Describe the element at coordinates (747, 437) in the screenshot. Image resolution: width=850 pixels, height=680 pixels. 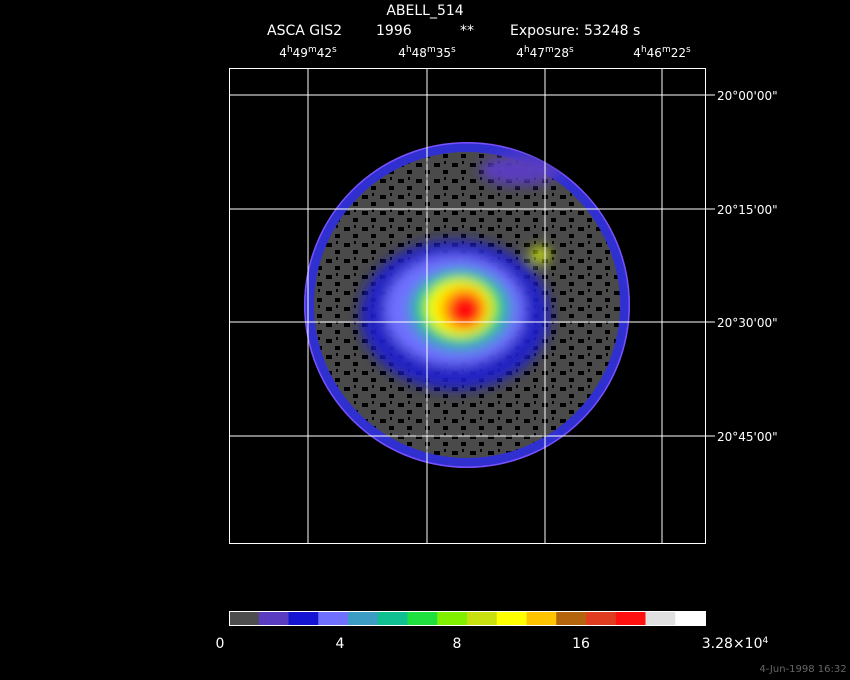
I see `dec-label: 20°45'00"` at that location.